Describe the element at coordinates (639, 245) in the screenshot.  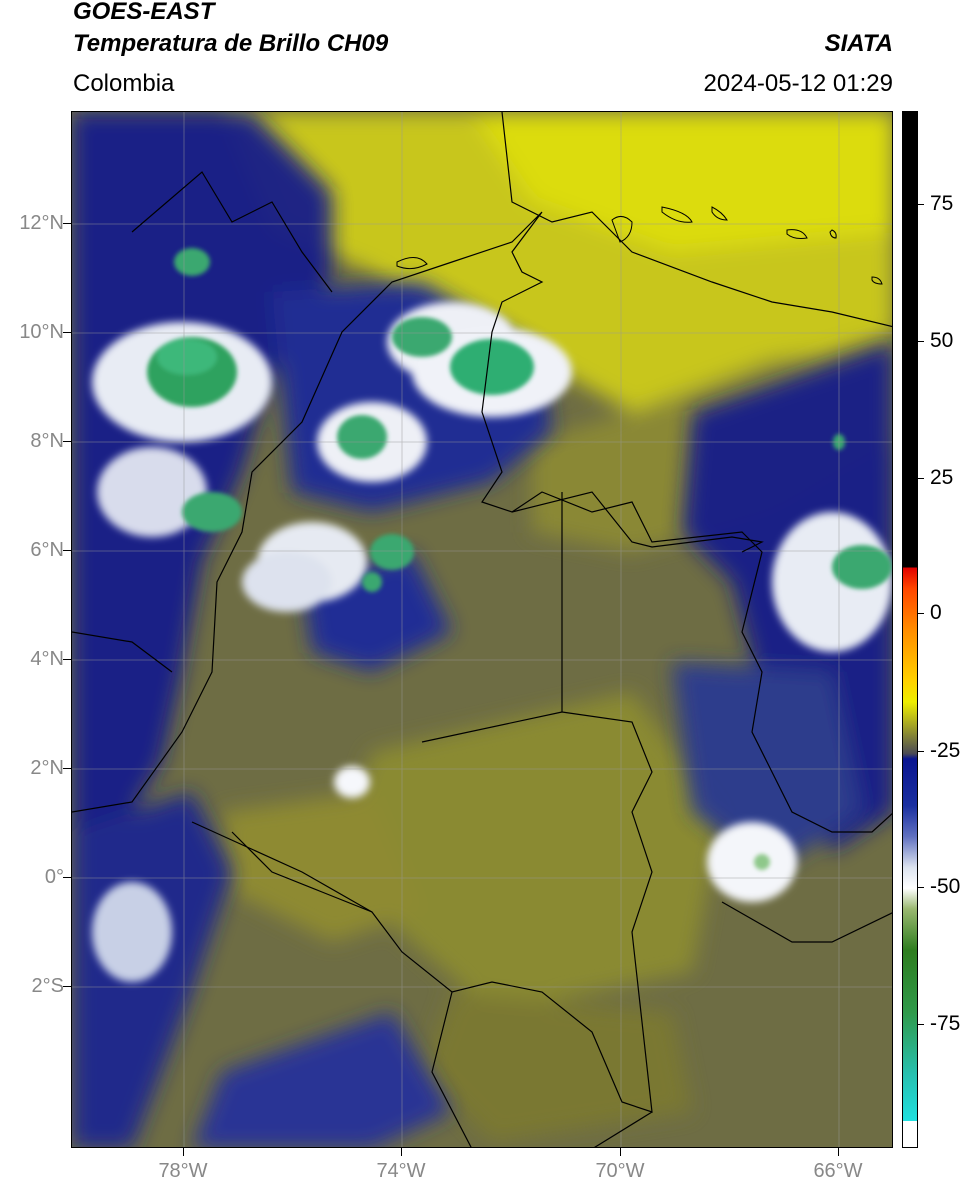
I see `islands` at that location.